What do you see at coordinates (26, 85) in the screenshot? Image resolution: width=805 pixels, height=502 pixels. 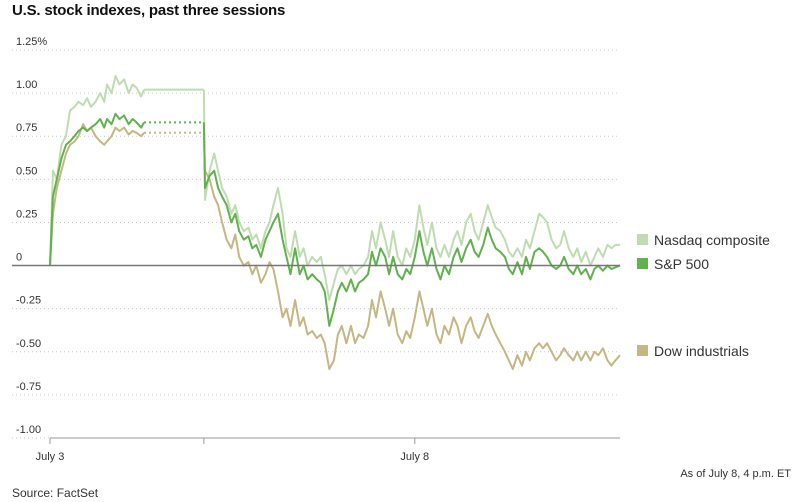 I see `y-tick-label: 1.00` at bounding box center [26, 85].